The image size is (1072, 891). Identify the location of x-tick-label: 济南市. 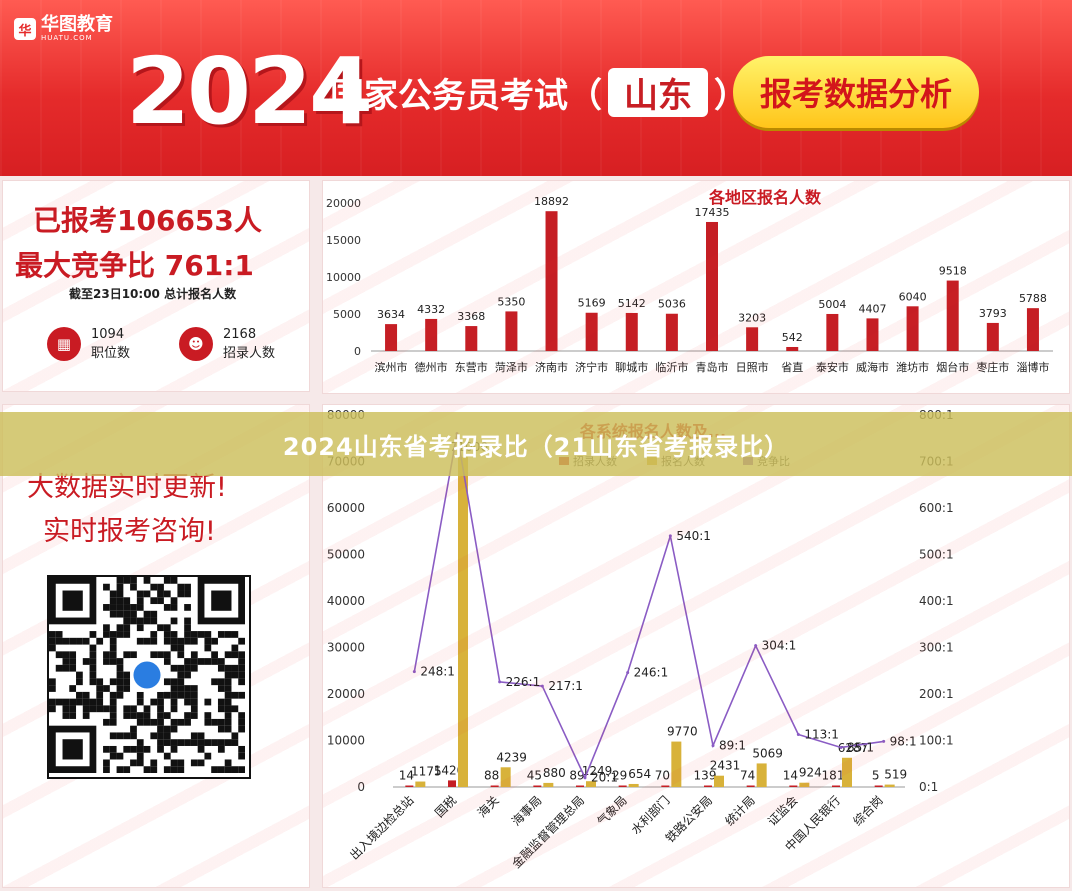
(551, 367).